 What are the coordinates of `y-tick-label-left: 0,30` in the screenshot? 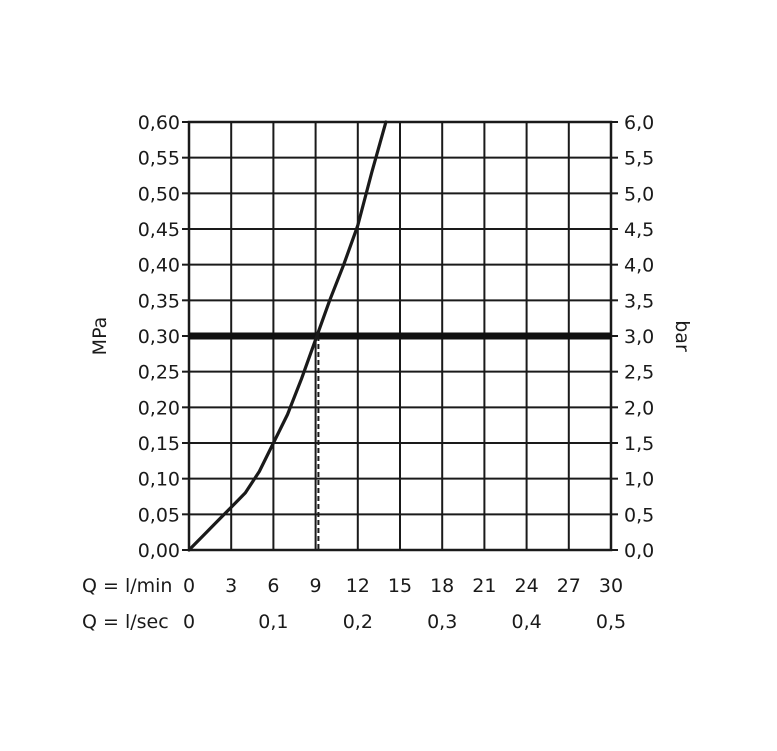 It's located at (159, 337).